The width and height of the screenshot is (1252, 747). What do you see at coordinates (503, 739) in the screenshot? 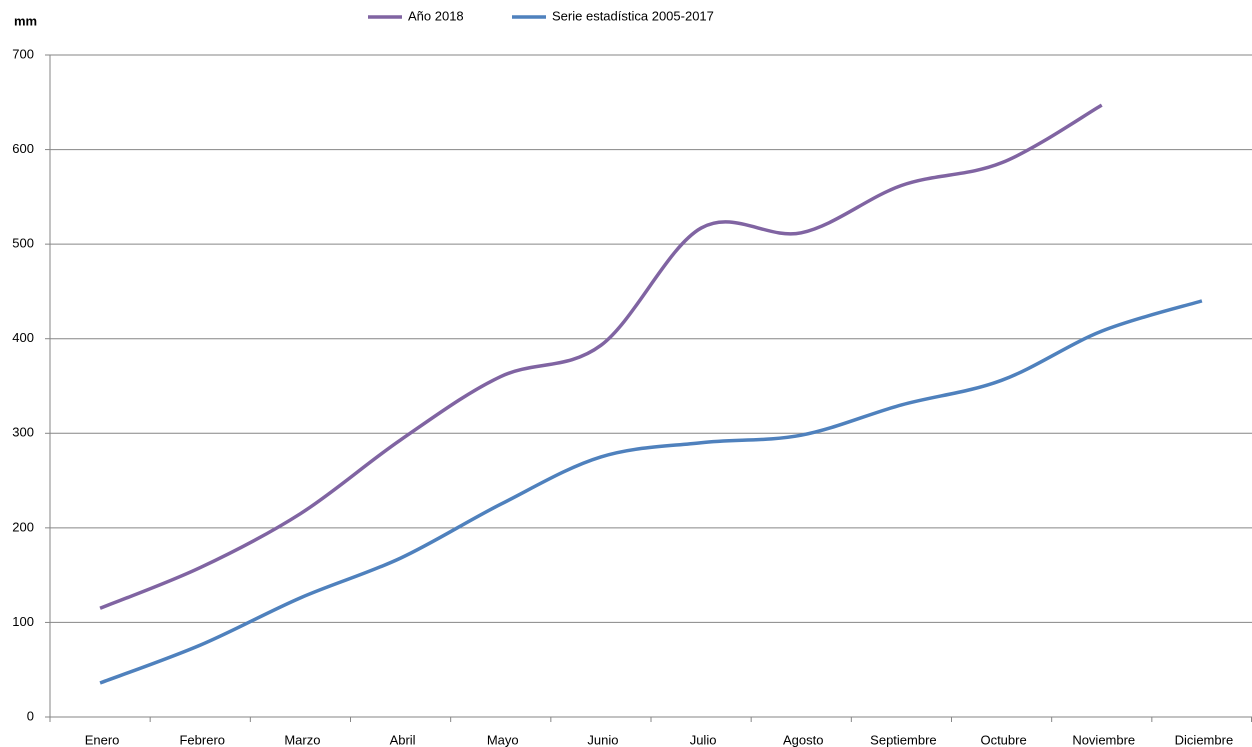
I see `x-tick-label: Mayo` at bounding box center [503, 739].